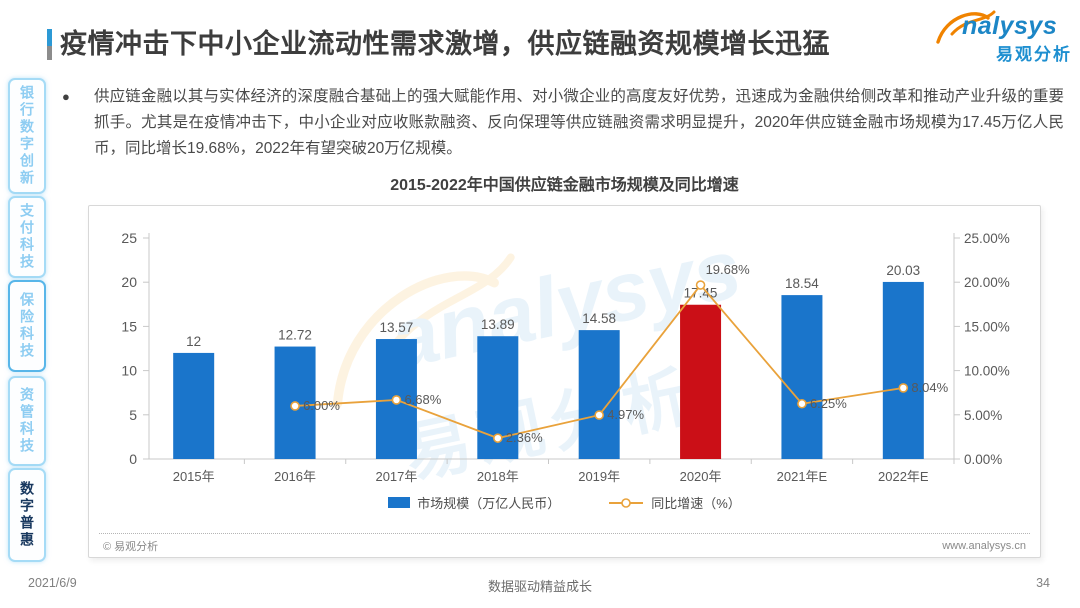 Image resolution: width=1080 pixels, height=608 pixels. What do you see at coordinates (194, 476) in the screenshot?
I see `x-category-label: 2015年` at bounding box center [194, 476].